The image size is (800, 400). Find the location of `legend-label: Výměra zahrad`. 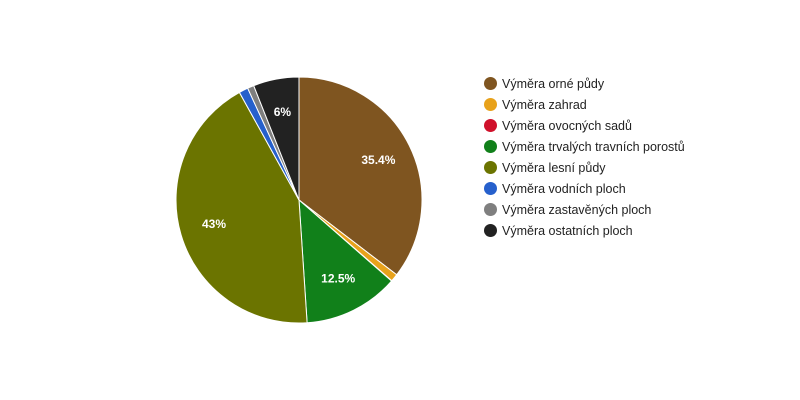

legend-label: Výměra zahrad is located at coordinates (544, 104).